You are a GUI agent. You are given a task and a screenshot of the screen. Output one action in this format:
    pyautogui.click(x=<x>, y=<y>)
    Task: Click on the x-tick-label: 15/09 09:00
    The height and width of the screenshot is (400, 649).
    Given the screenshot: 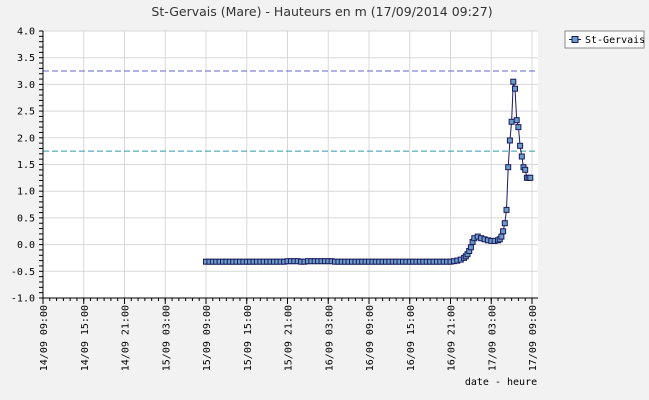 What is the action you would take?
    pyautogui.click(x=207, y=338)
    